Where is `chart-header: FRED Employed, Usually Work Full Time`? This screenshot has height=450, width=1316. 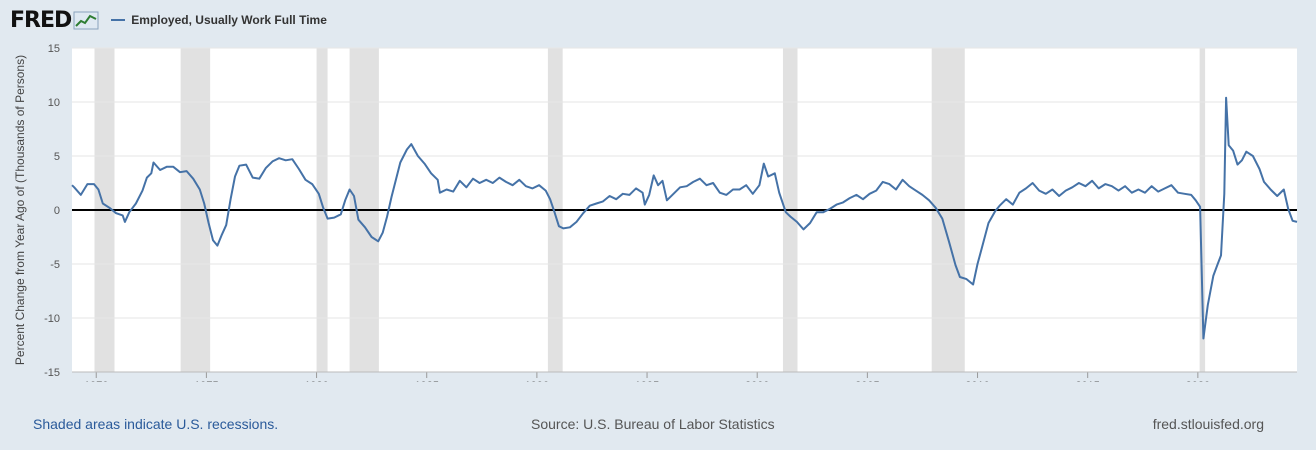 chart-header: FRED Employed, Usually Work Full Time is located at coordinates (168, 20).